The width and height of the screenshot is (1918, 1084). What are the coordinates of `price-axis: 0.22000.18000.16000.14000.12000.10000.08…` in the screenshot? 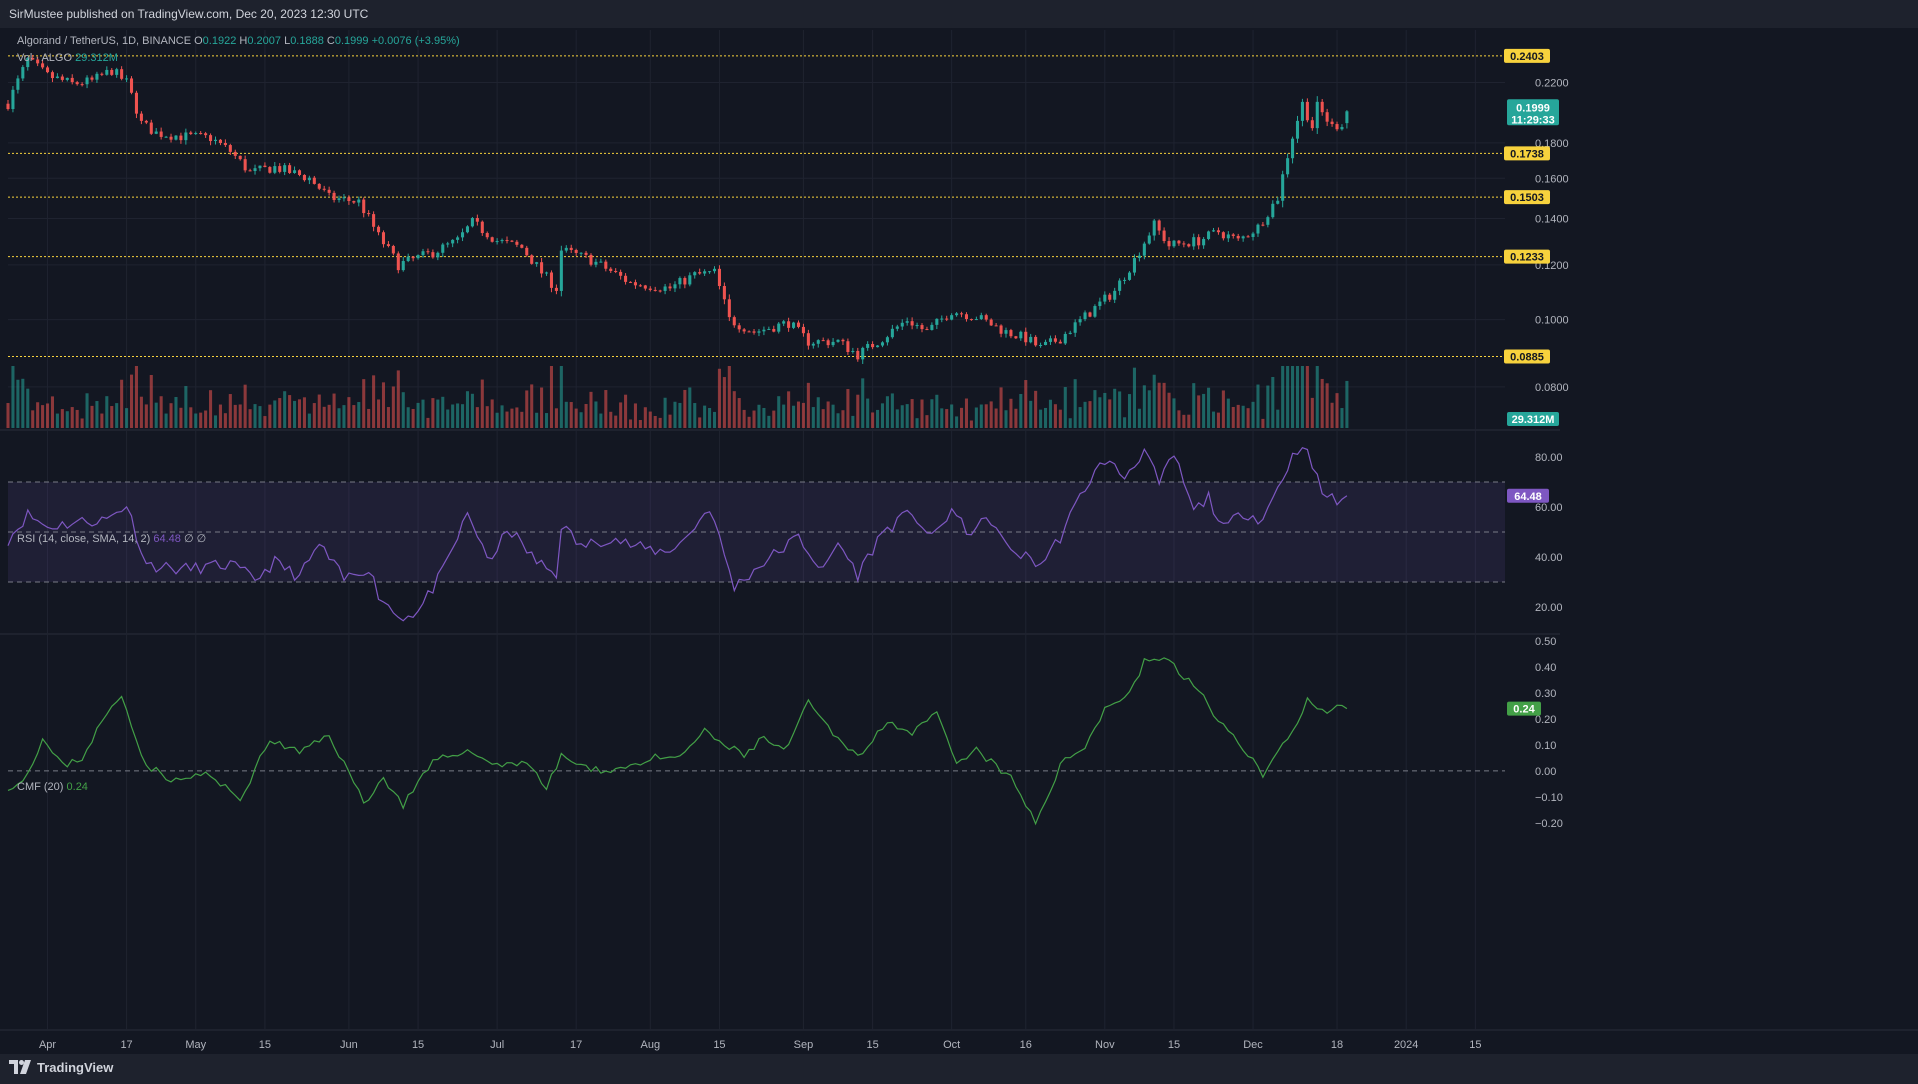 It's located at (1536, 439).